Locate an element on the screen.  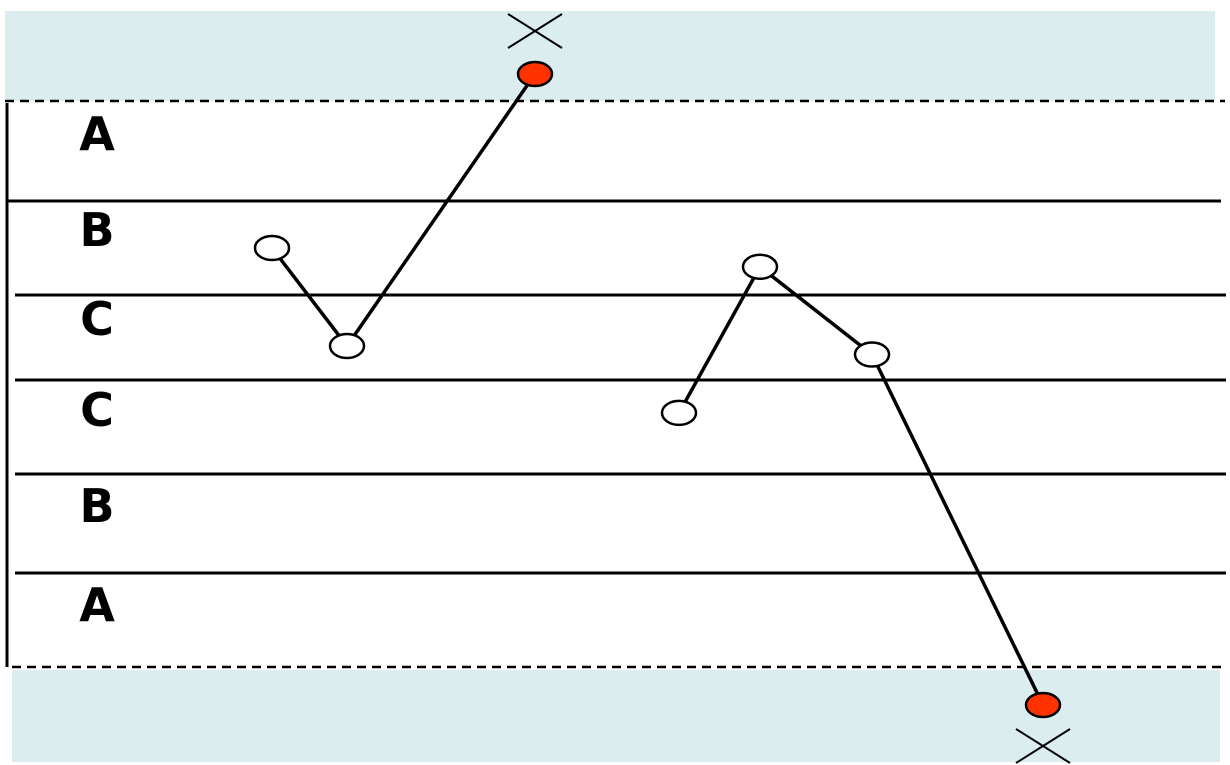
upper-out-of-control-band is located at coordinates (610, 56).